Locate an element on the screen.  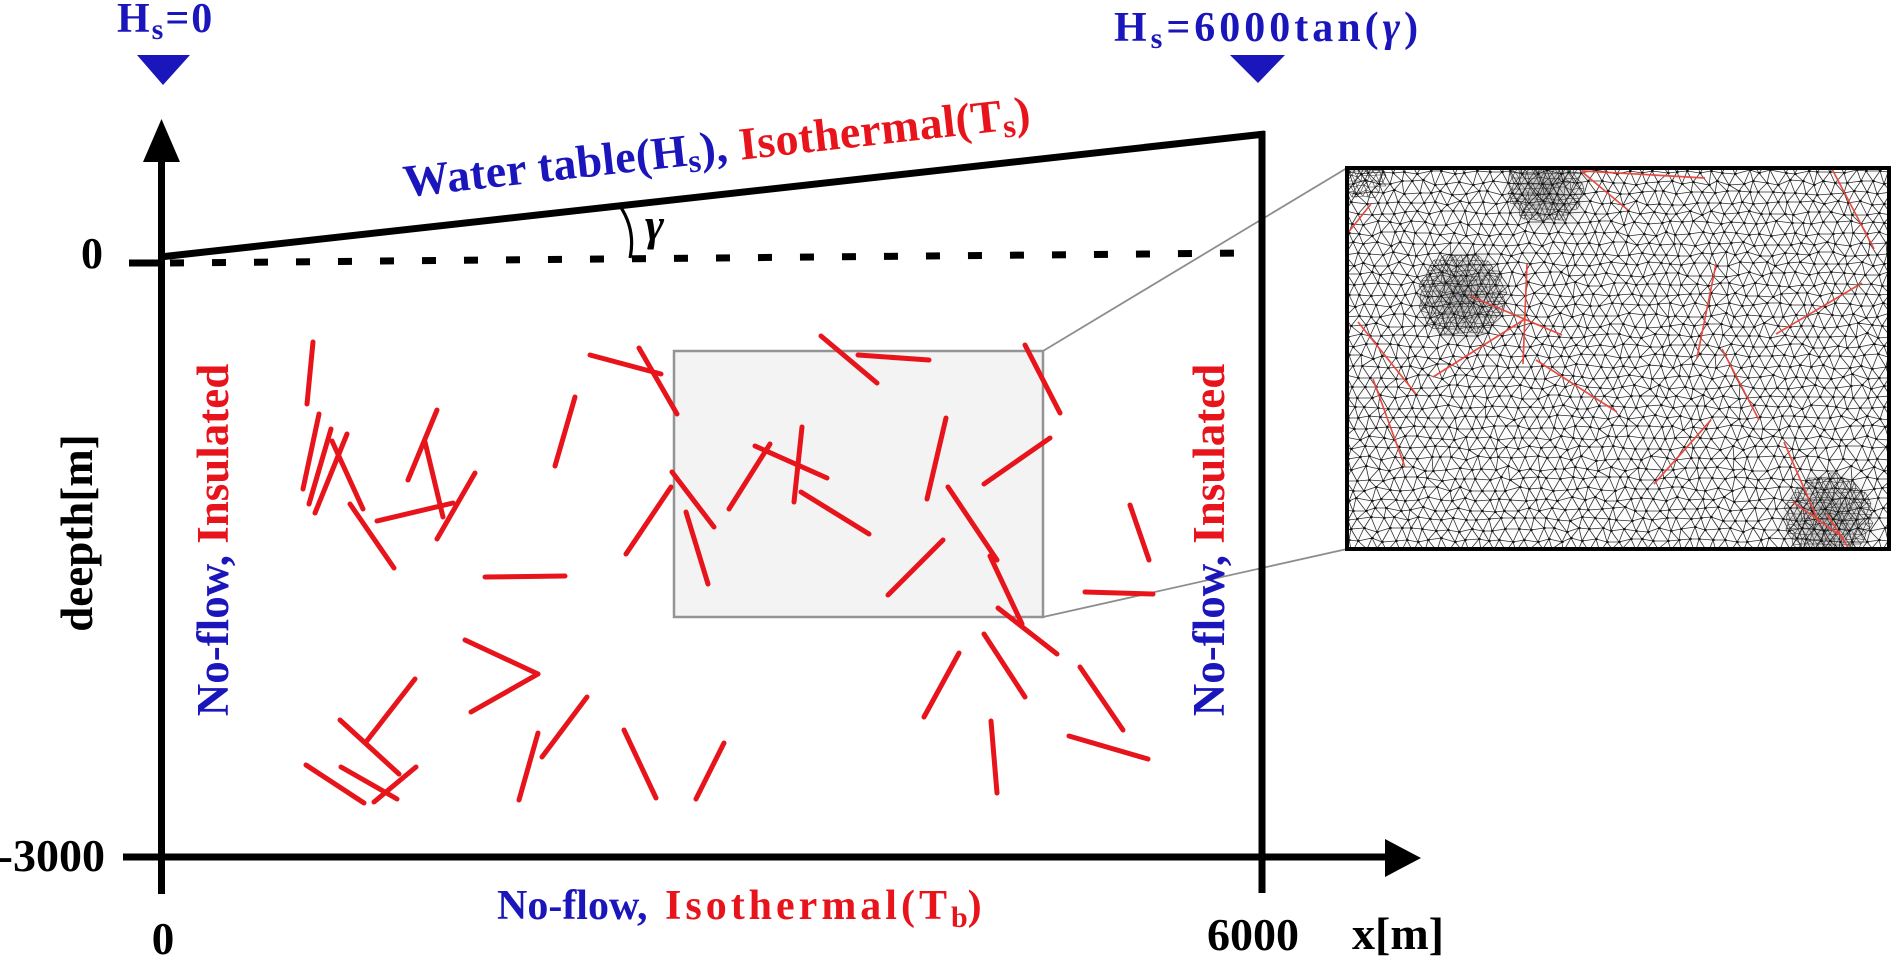
svg-text: Hs=6000tan(γ) is located at coordinates (1268, 30).